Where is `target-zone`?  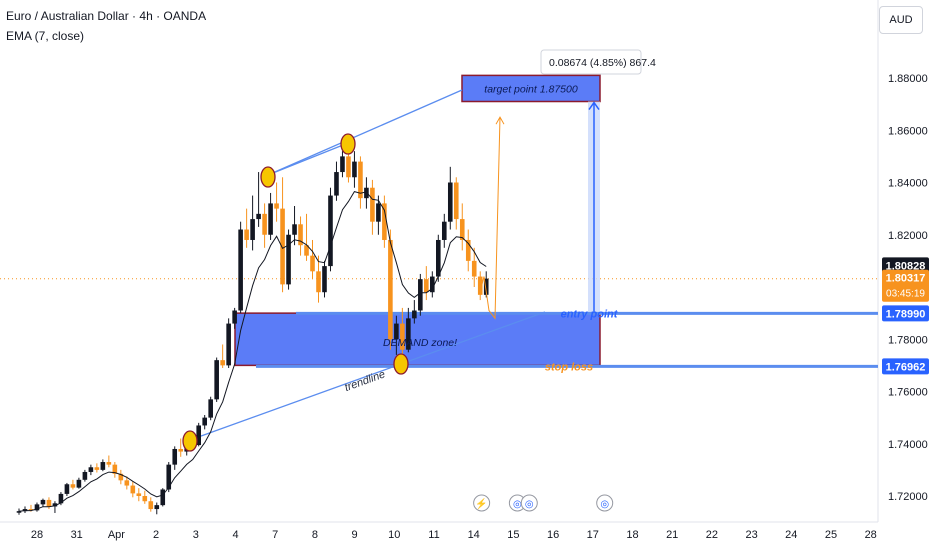 target-zone is located at coordinates (531, 88).